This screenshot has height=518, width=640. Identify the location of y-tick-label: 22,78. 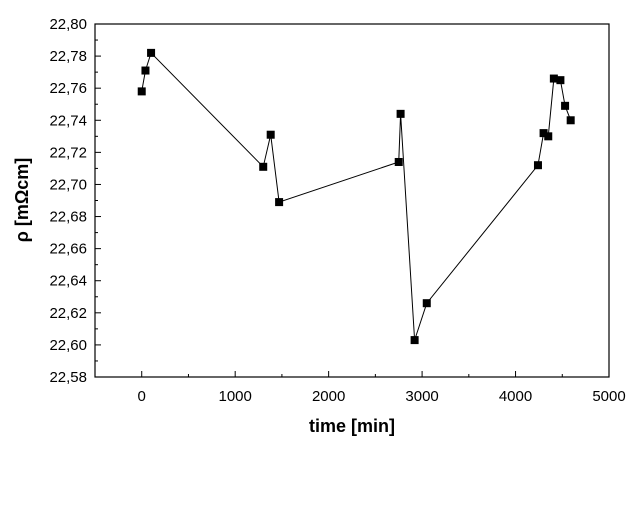
(68, 56).